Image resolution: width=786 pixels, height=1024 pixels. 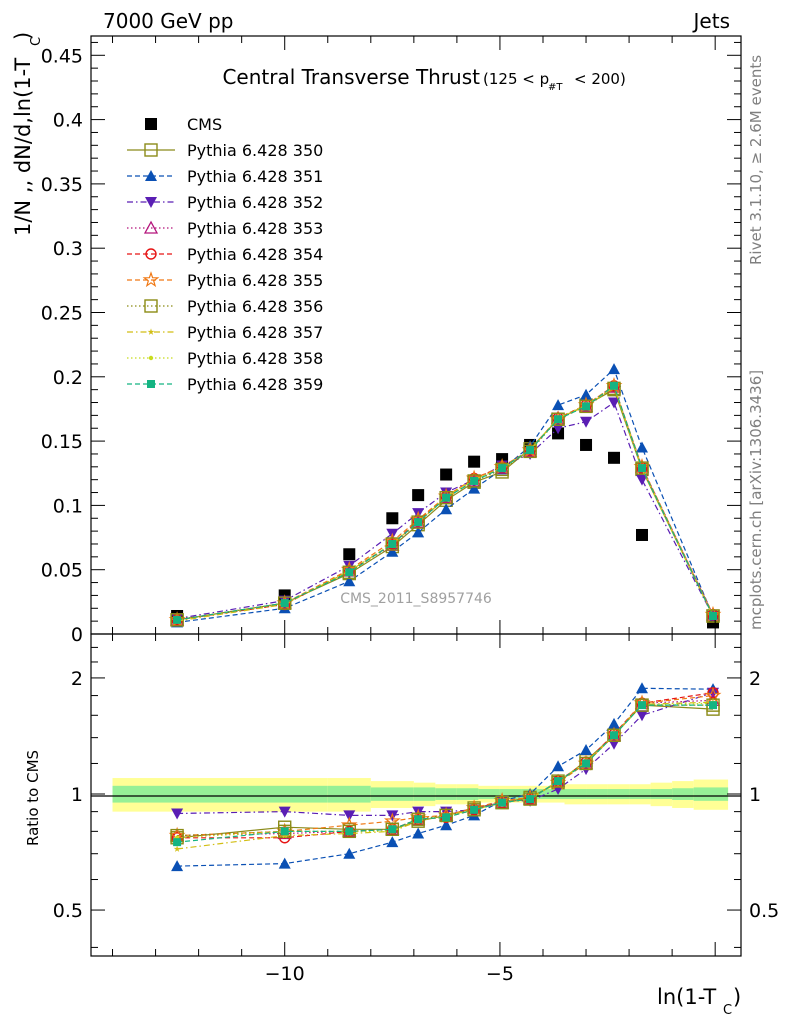 What do you see at coordinates (68, 378) in the screenshot?
I see `y-tick-label: 0.2` at bounding box center [68, 378].